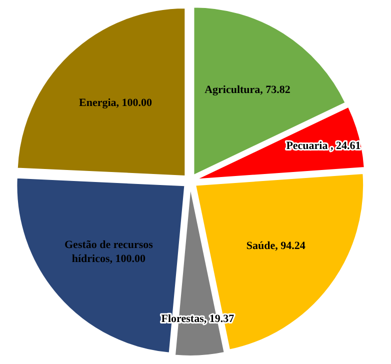 The height and width of the screenshot is (364, 391). Describe the element at coordinates (116, 102) in the screenshot. I see `slice-label: Energia, 100.00` at that location.